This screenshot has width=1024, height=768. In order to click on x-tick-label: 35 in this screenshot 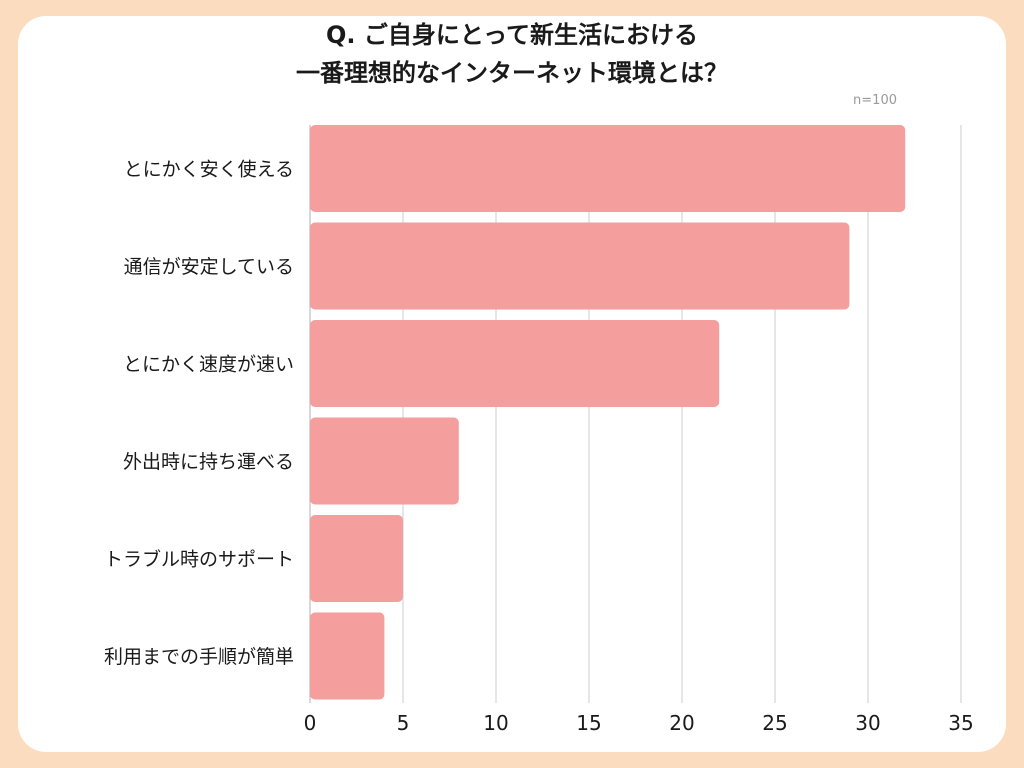, I will do `click(960, 723)`.